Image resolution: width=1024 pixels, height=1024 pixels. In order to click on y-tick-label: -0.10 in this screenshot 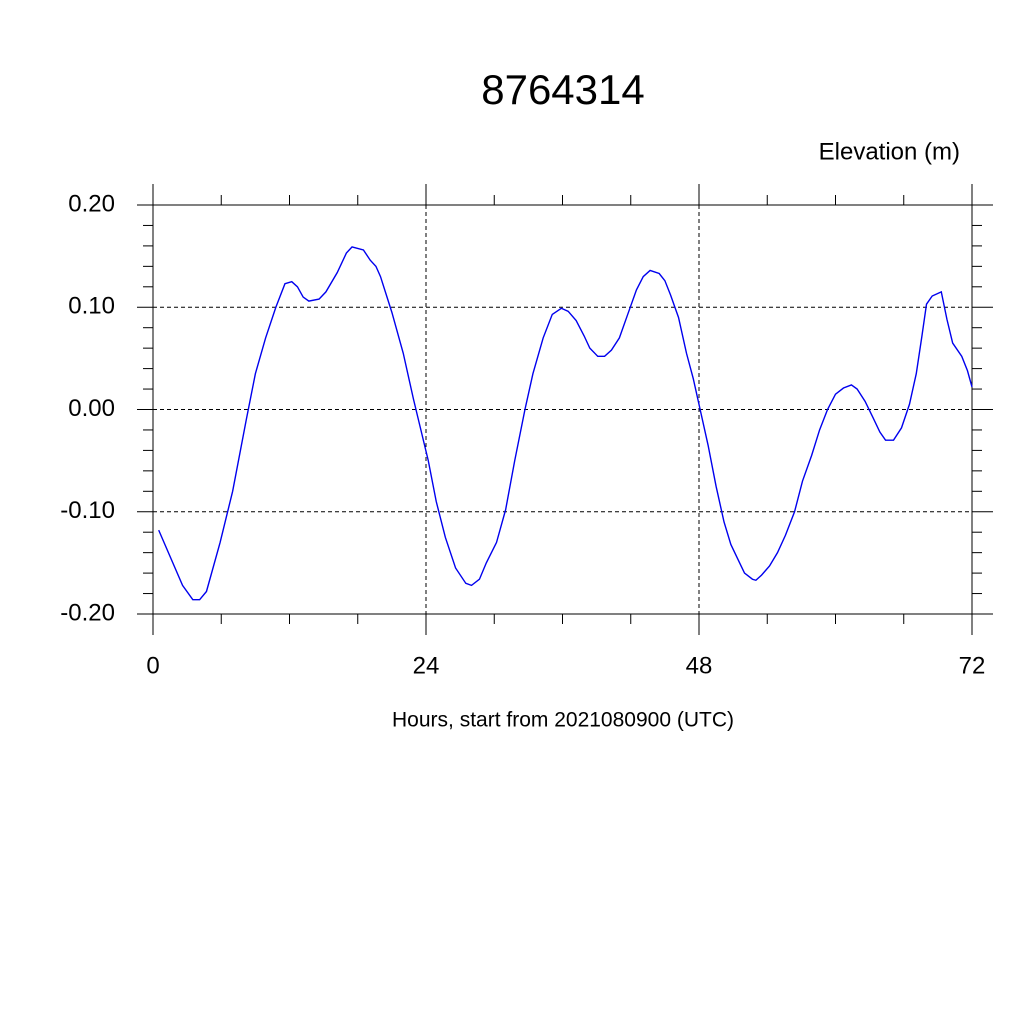, I will do `click(87, 510)`.